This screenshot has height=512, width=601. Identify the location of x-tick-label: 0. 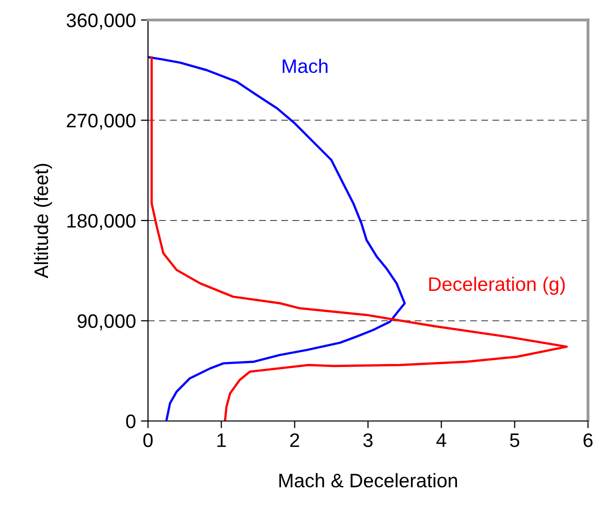
(148, 440).